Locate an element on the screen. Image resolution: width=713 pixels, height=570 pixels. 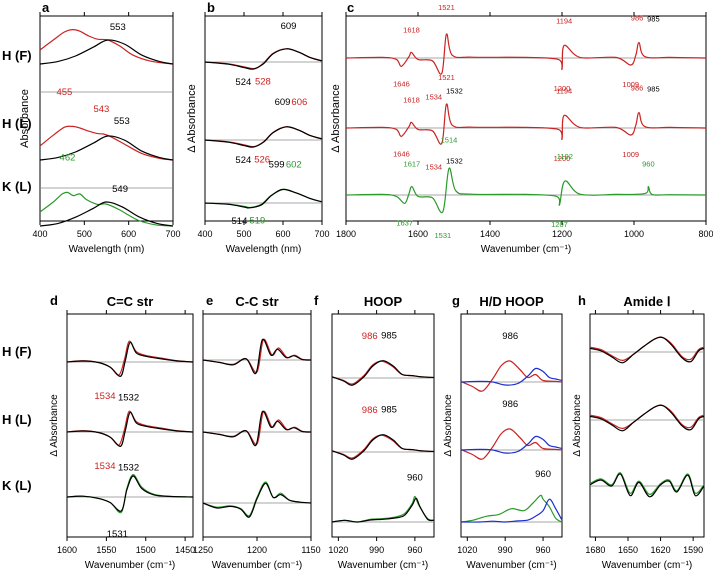
data-label: 1646 is located at coordinates (401, 153).